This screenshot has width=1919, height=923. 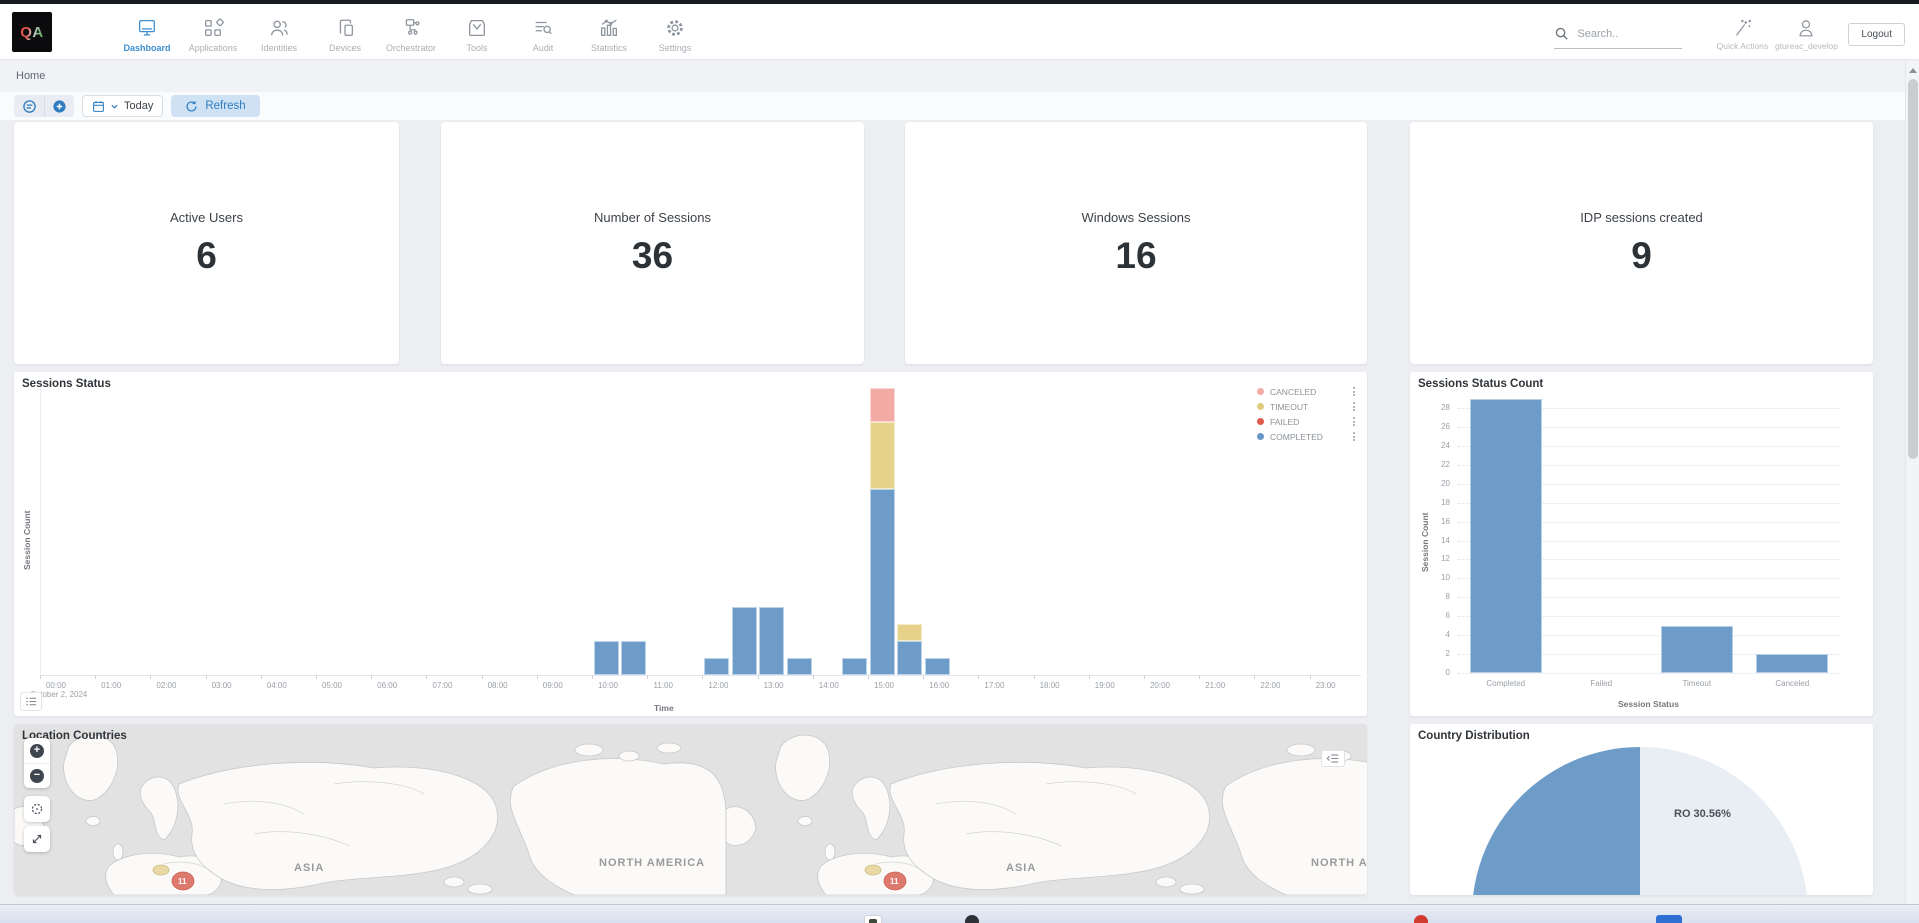 I want to click on x-tick-label: 16:00, so click(x=939, y=685).